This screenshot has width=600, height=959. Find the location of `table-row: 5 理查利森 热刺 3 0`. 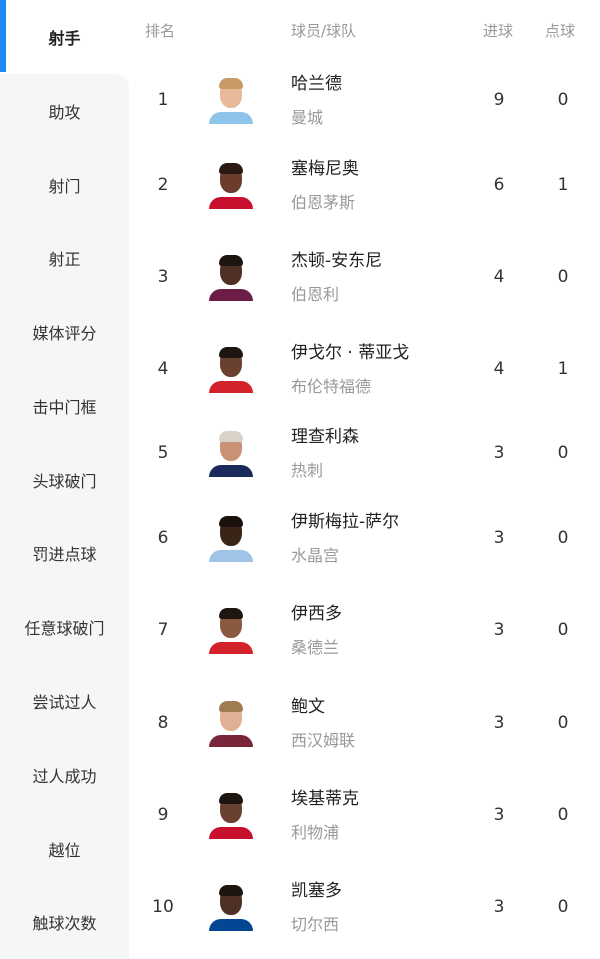

table-row: 5 理查利森 热刺 3 0 is located at coordinates (364, 453).